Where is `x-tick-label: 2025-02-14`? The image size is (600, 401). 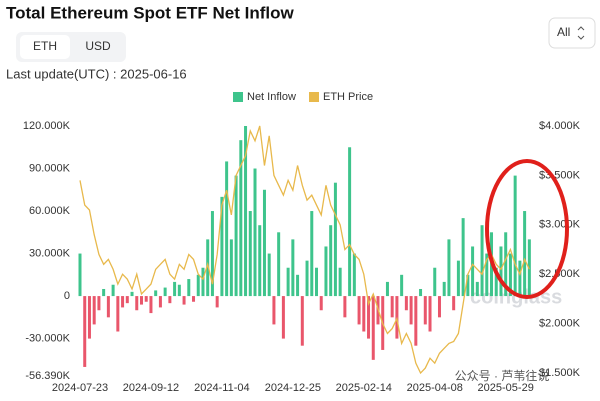
x-tick-label: 2025-02-14 is located at coordinates (364, 388).